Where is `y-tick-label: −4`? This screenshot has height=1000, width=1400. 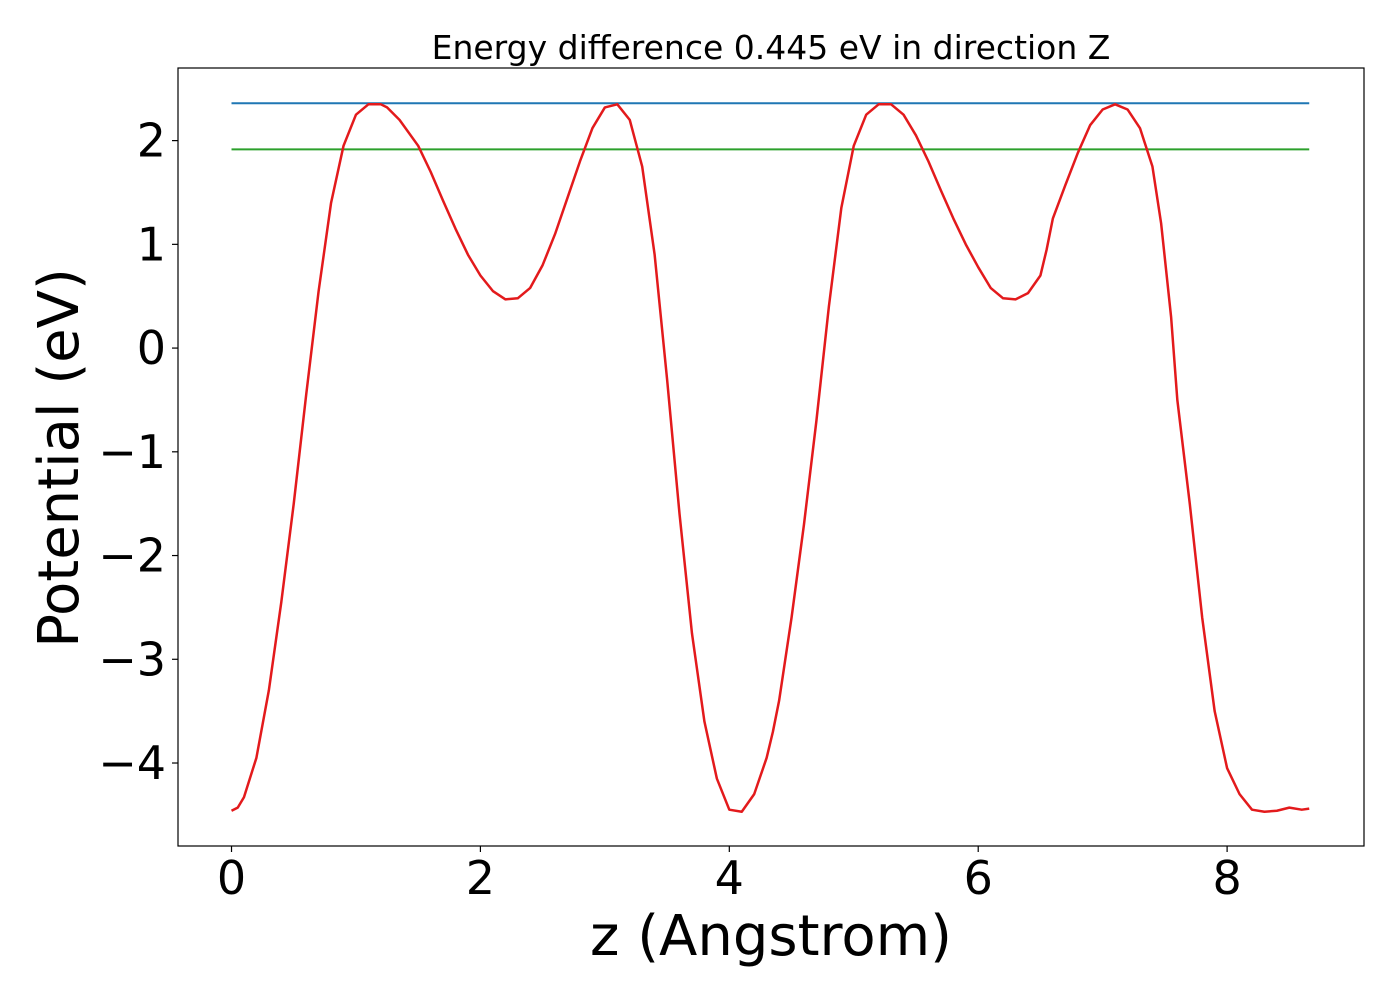
y-tick-label: −4 is located at coordinates (132, 763).